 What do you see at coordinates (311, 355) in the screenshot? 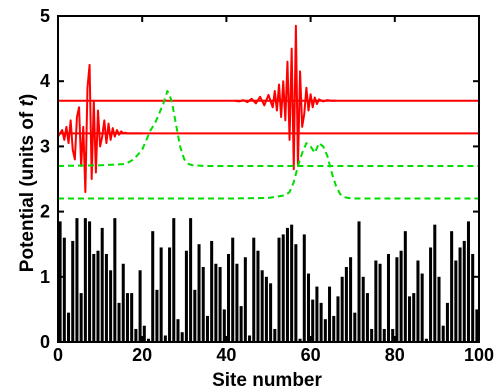
I see `x-tick-label: 60` at bounding box center [311, 355].